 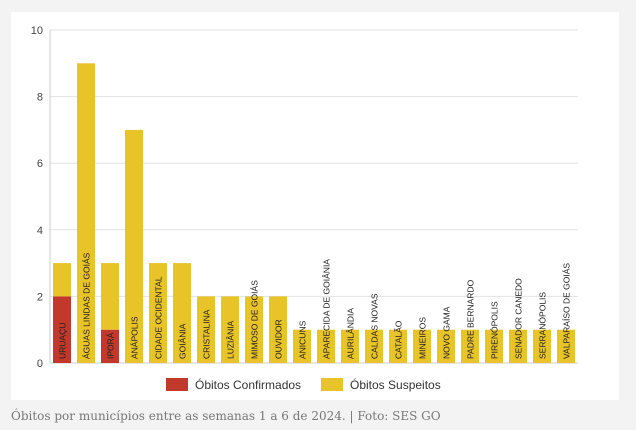 I want to click on category-label: URUAÇU, so click(x=63, y=341).